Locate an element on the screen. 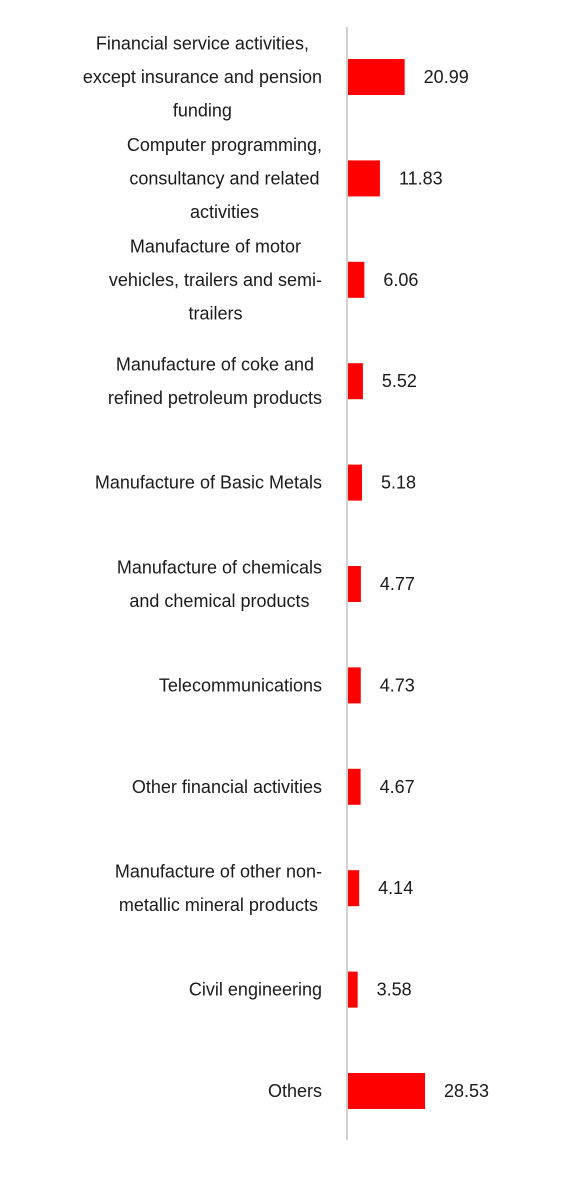  category-label-6: Telecommunications is located at coordinates (240, 685).